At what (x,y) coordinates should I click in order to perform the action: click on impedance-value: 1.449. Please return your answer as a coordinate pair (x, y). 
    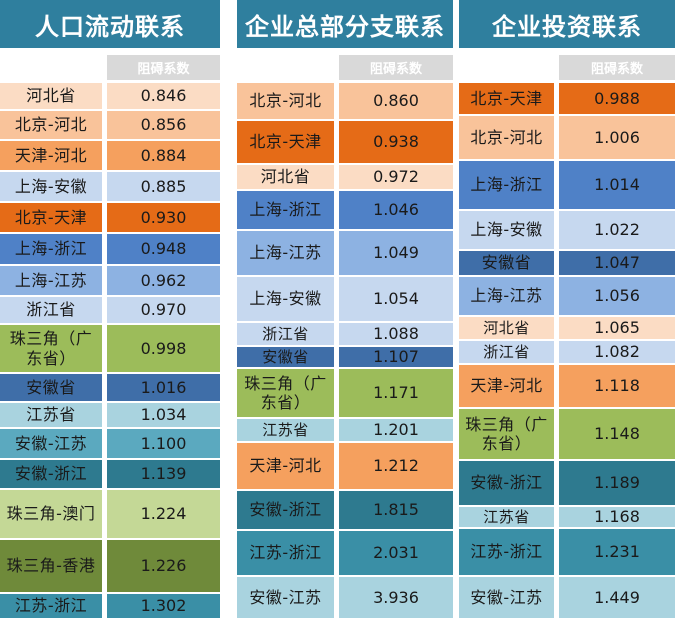
    Looking at the image, I should click on (617, 597).